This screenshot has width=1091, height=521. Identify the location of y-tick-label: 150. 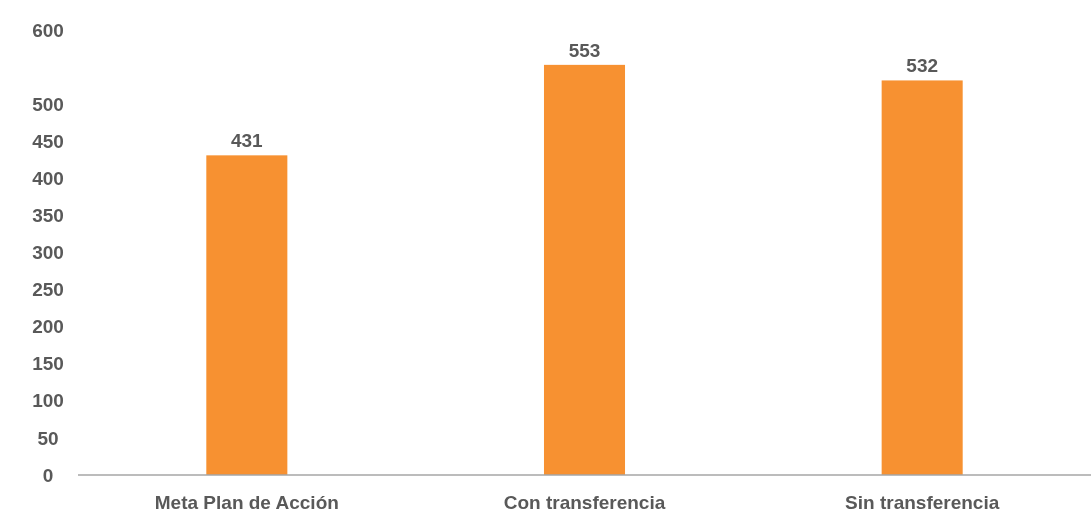
(48, 364).